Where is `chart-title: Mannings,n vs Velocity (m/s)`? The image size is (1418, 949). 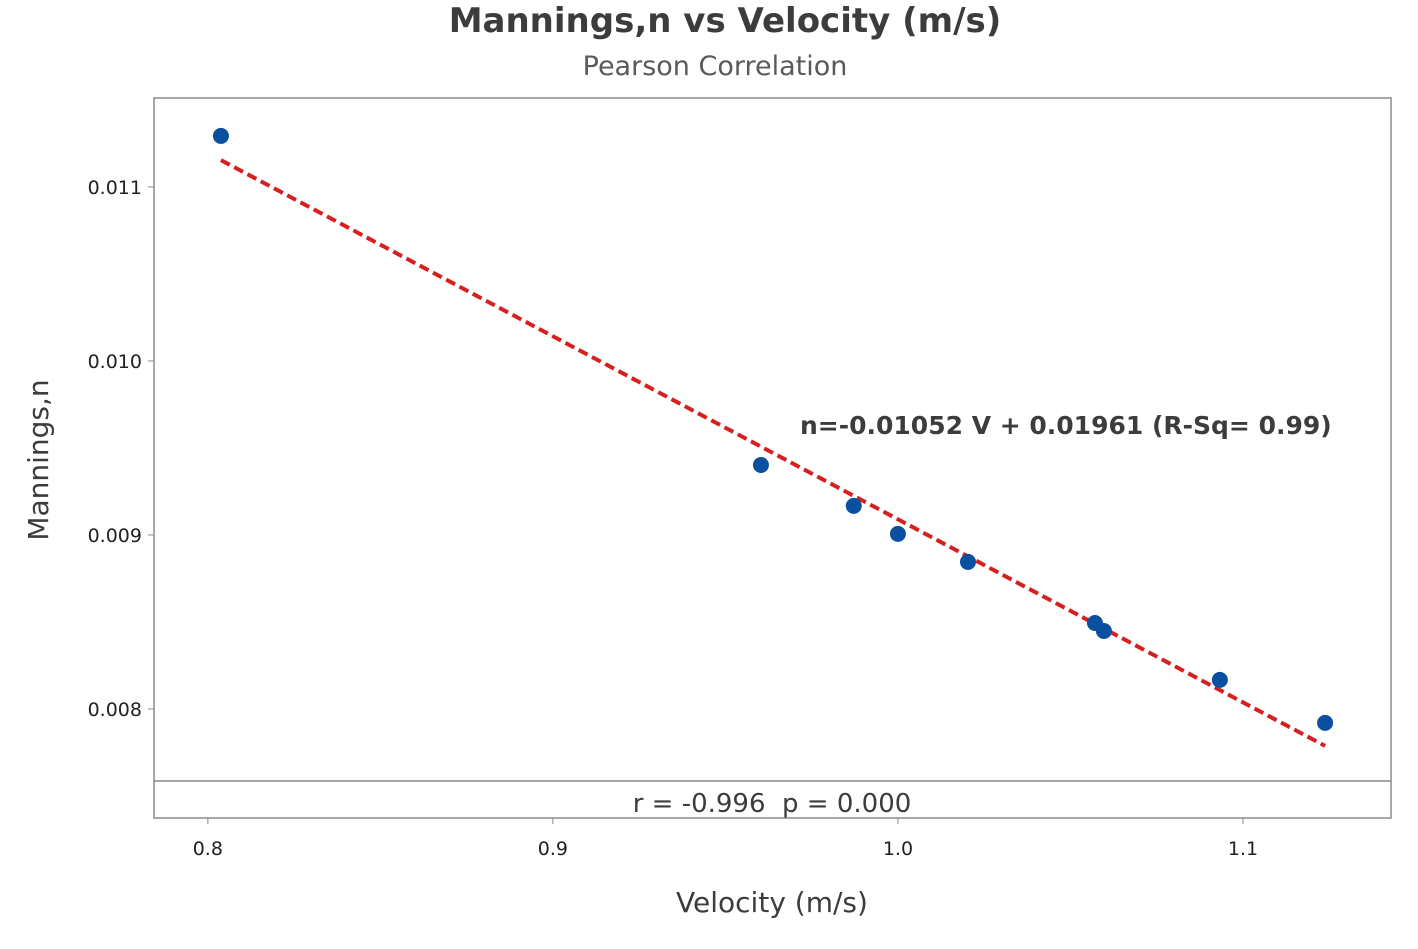
chart-title: Mannings,n vs Velocity (m/s) is located at coordinates (725, 21).